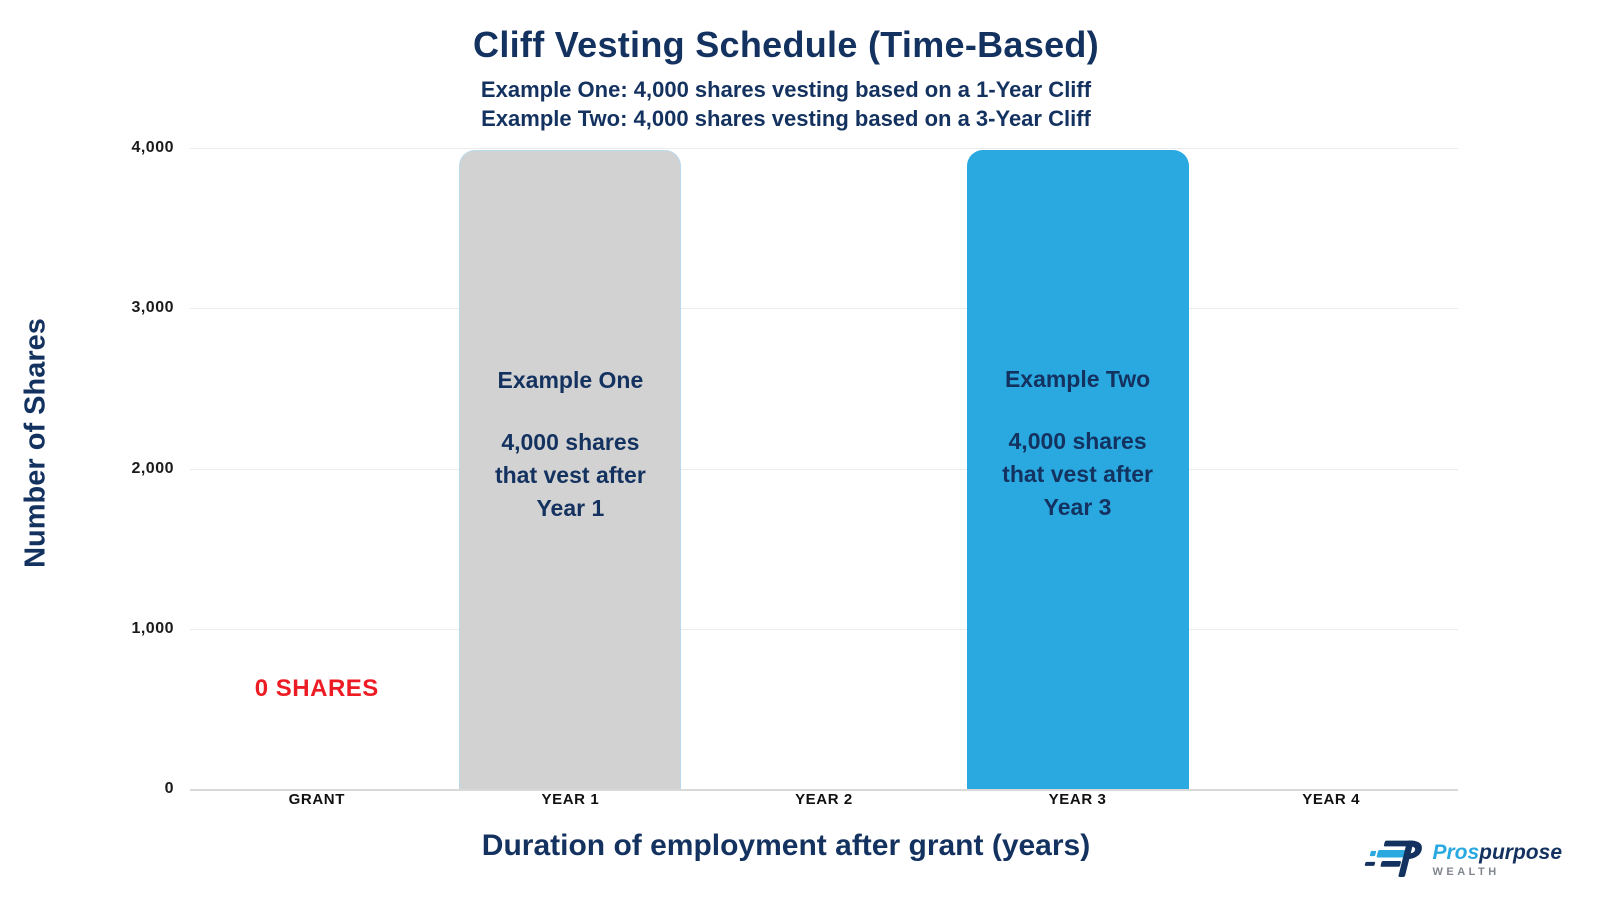 Image resolution: width=1600 pixels, height=900 pixels. Describe the element at coordinates (1077, 474) in the screenshot. I see `bar-example-two-body: 4,000 shares that vest after Year 3` at that location.